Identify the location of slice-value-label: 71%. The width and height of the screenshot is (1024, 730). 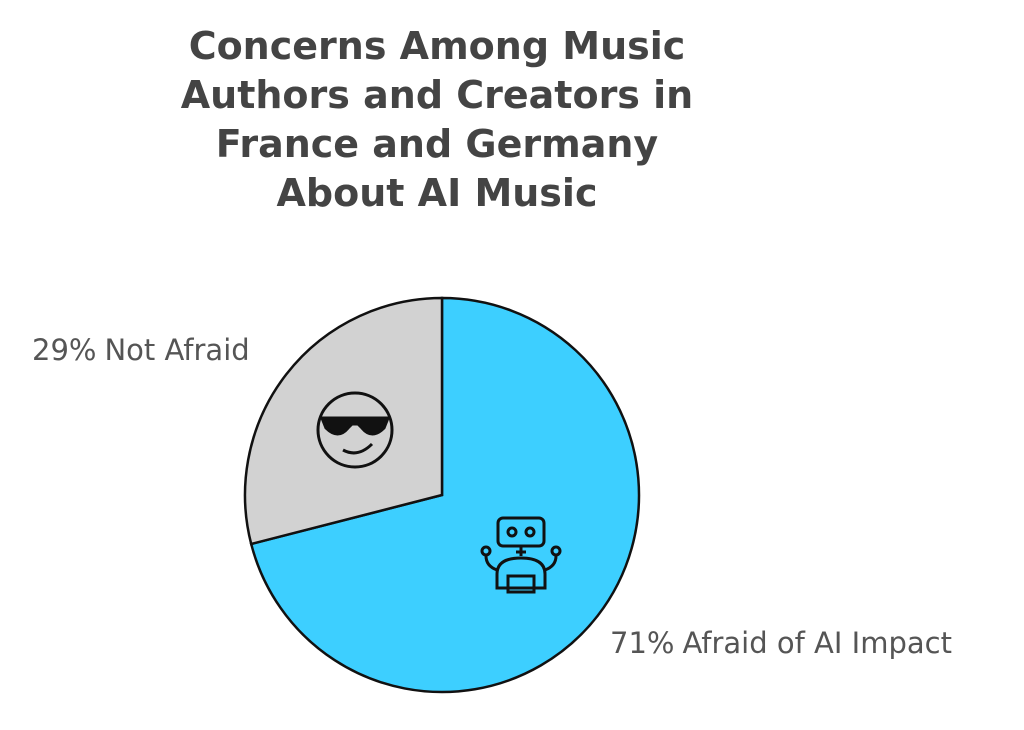
(642, 643).